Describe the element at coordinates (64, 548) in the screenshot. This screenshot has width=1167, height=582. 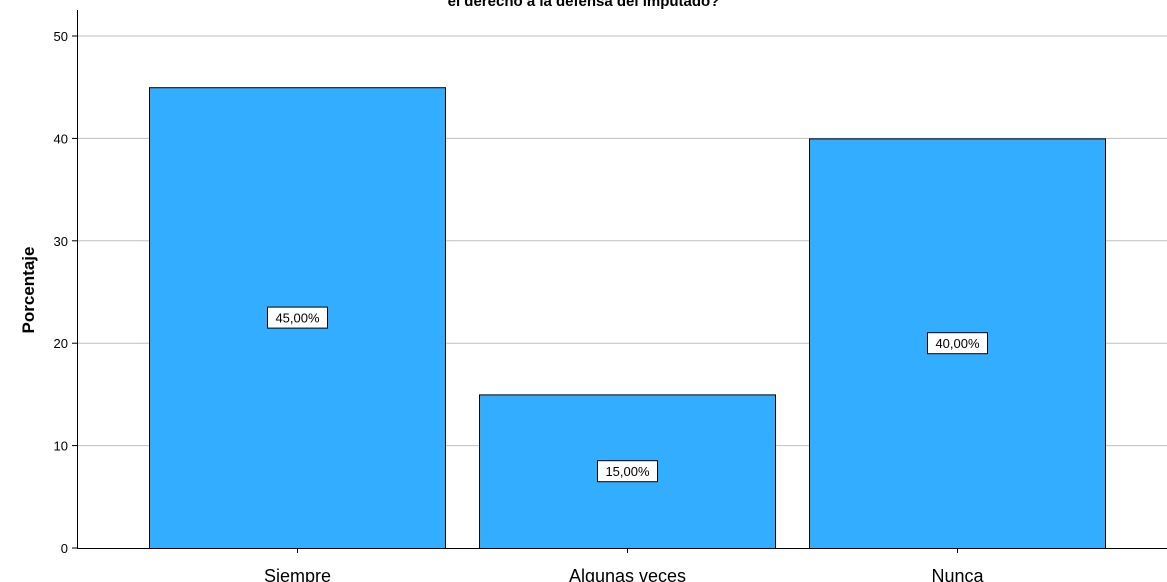
I see `y-tick-label: 0` at that location.